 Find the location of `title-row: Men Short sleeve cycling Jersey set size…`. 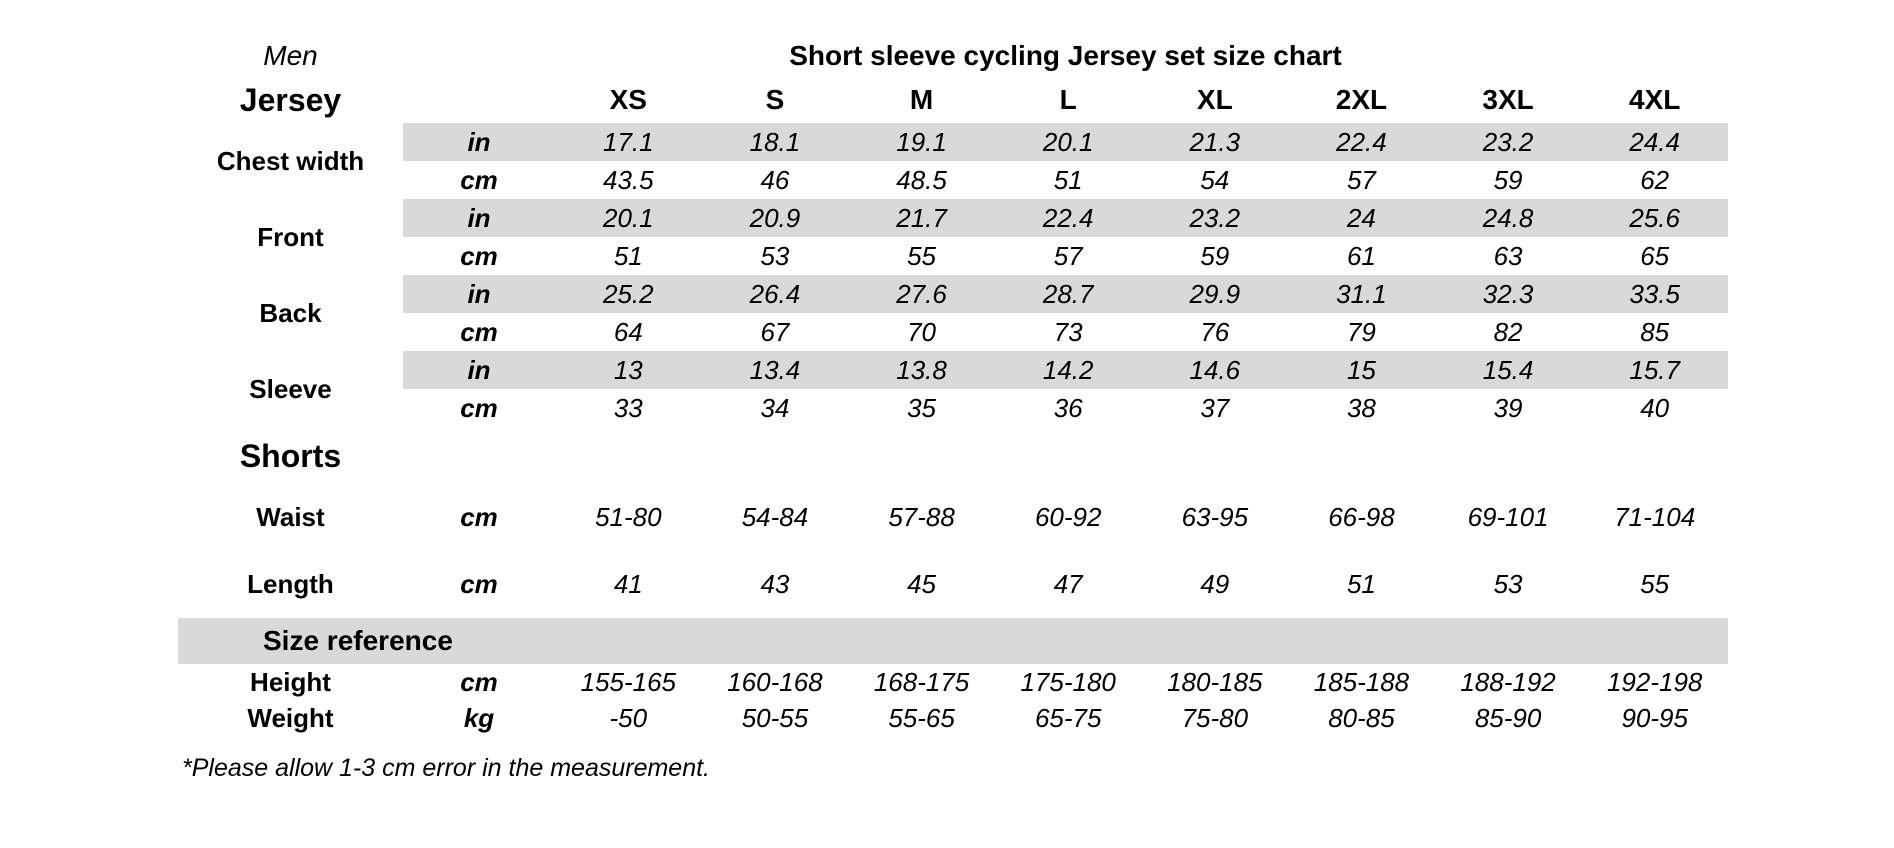

title-row: Men Short sleeve cycling Jersey set size… is located at coordinates (953, 56).